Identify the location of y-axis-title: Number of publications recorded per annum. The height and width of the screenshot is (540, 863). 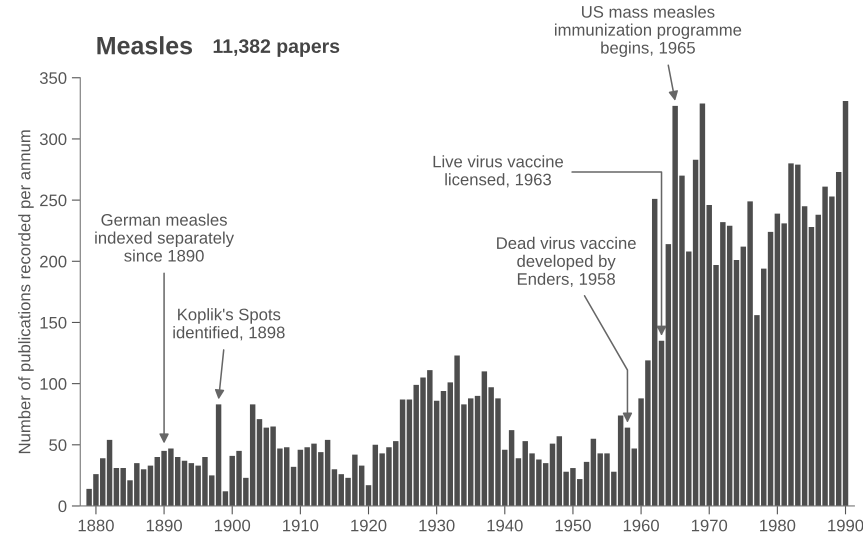
(26, 292).